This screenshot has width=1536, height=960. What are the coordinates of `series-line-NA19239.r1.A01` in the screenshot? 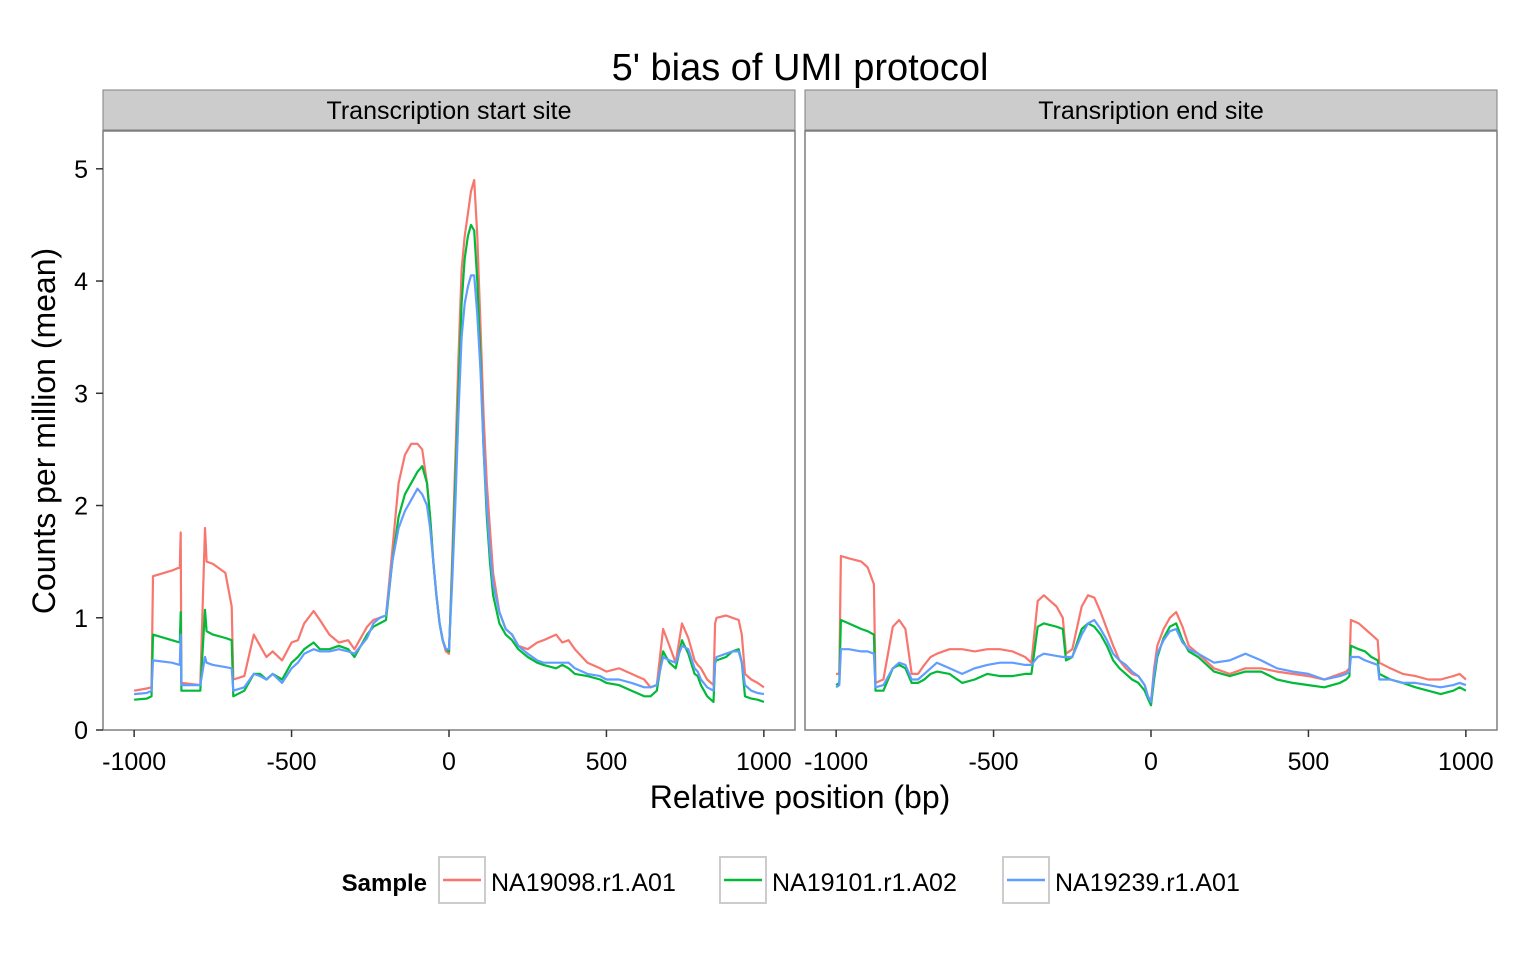 It's located at (1151, 661).